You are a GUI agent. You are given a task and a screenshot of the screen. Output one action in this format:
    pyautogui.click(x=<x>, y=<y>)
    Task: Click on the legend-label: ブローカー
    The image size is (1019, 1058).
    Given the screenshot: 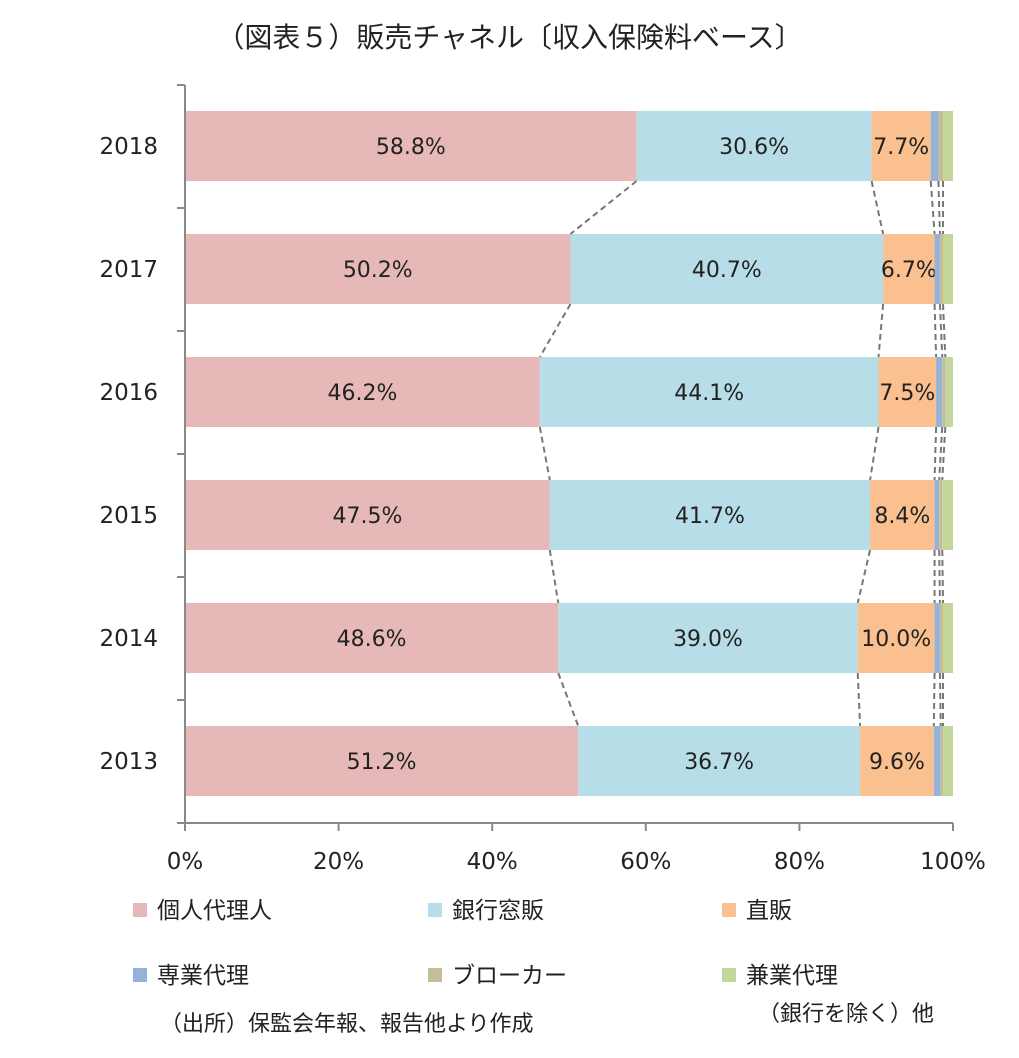 What is the action you would take?
    pyautogui.click(x=509, y=976)
    